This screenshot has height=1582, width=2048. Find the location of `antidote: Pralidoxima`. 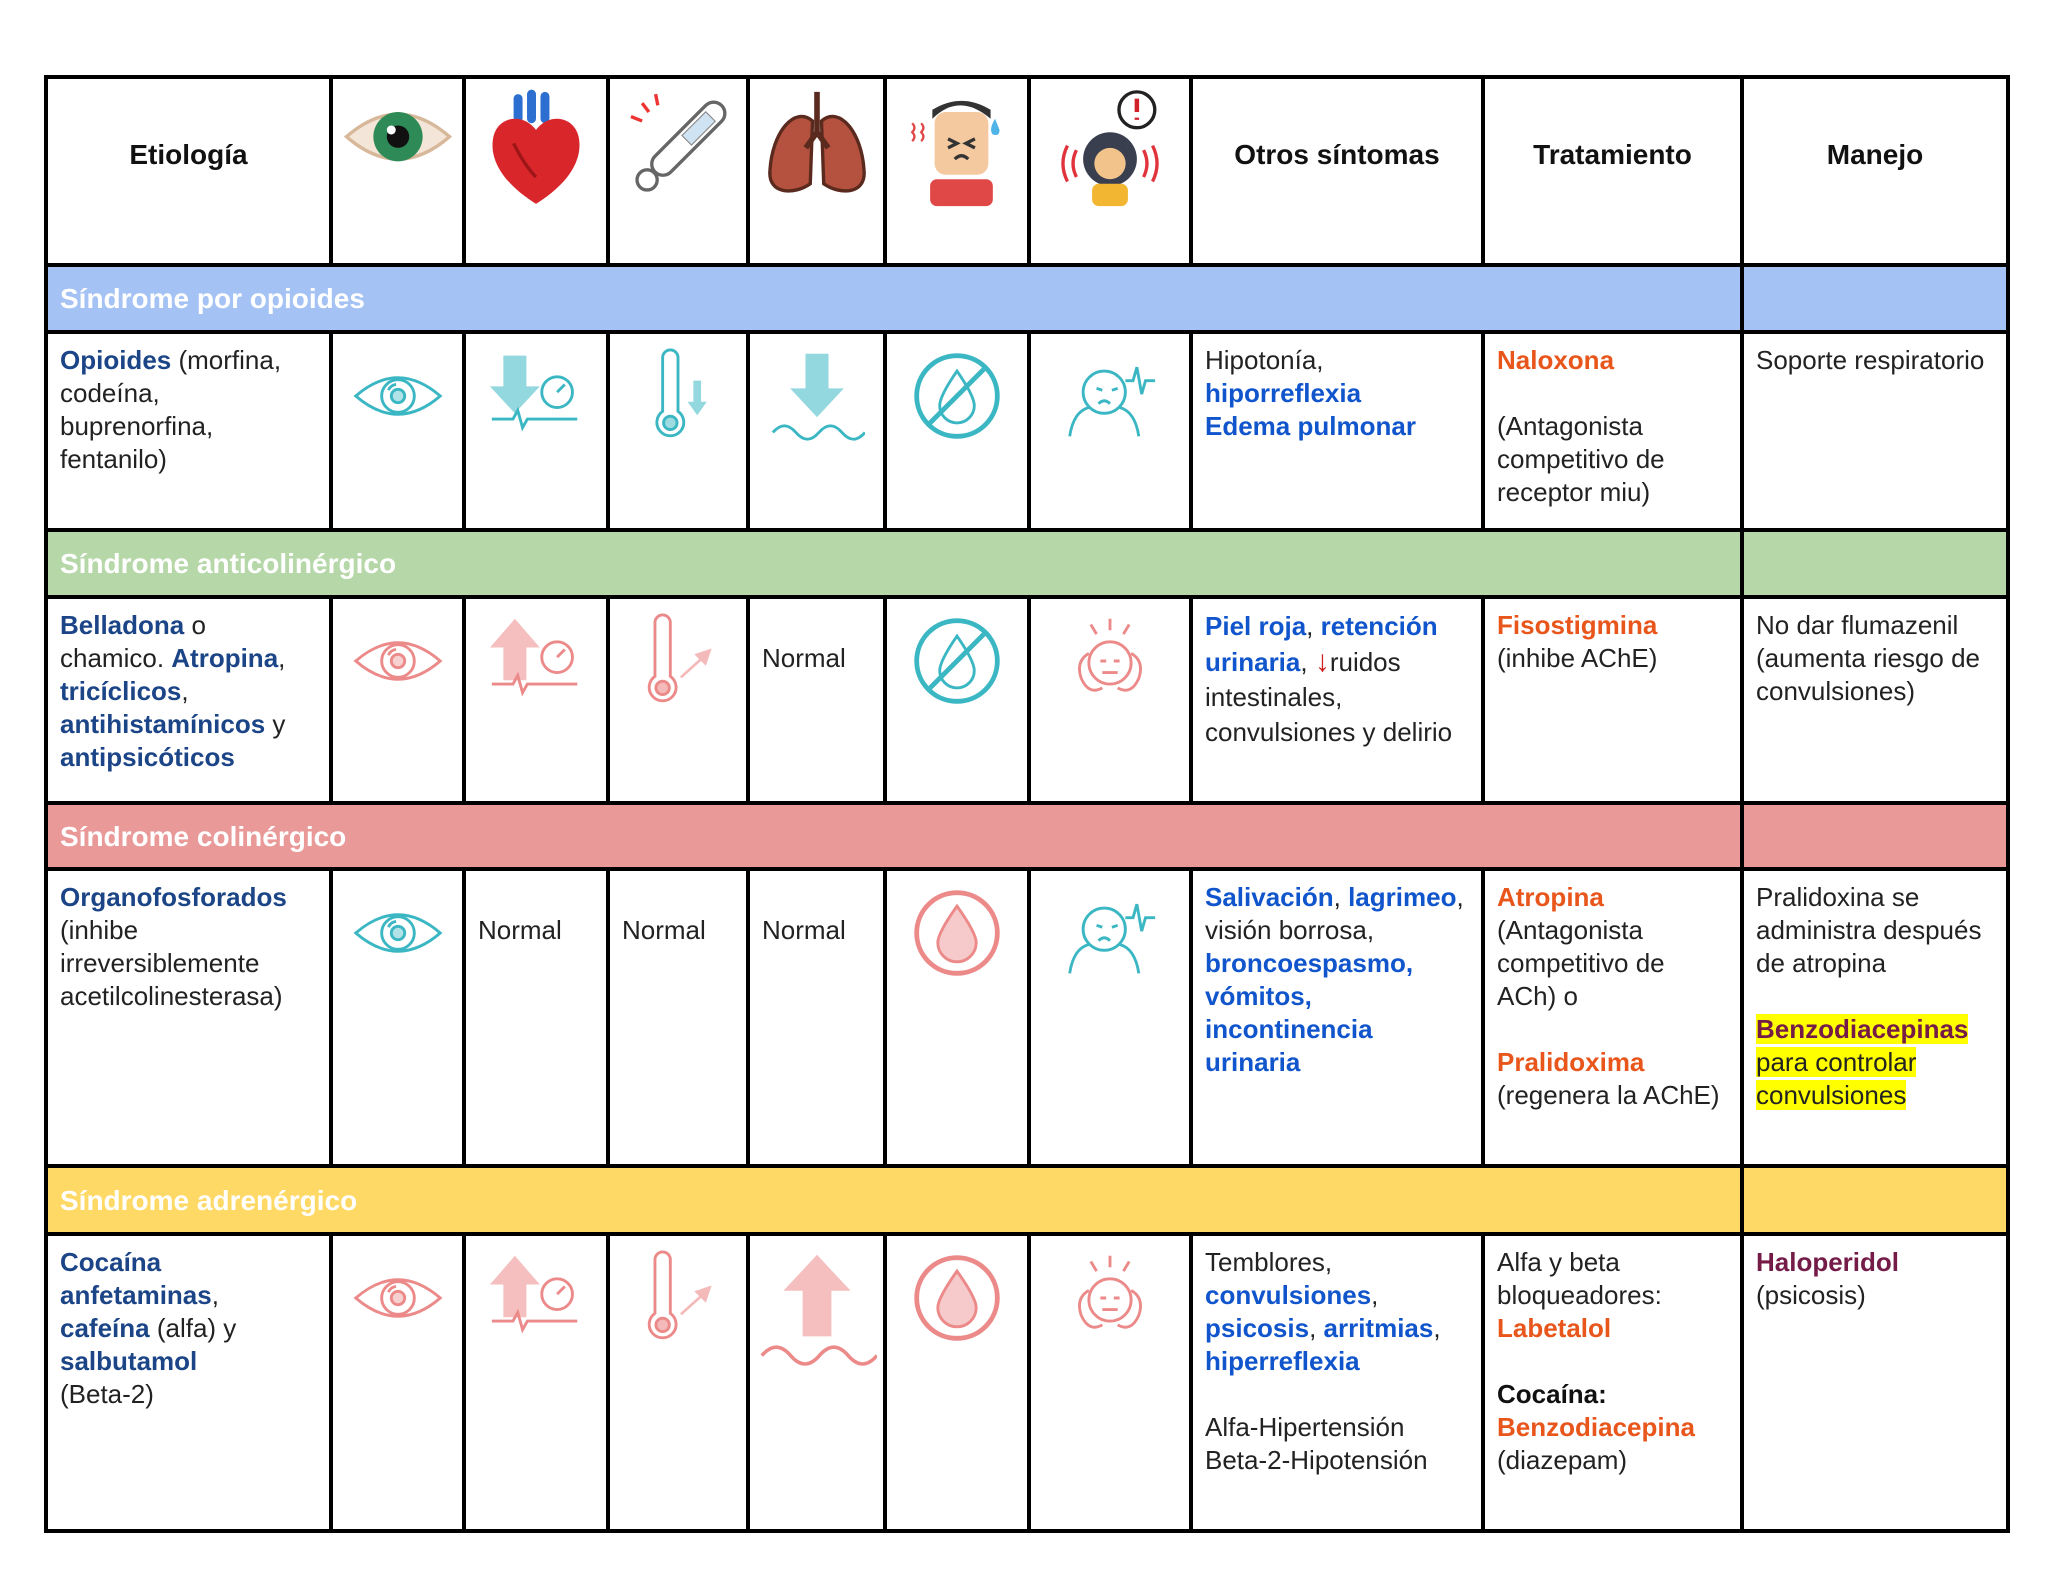

antidote: Pralidoxima is located at coordinates (1571, 1062).